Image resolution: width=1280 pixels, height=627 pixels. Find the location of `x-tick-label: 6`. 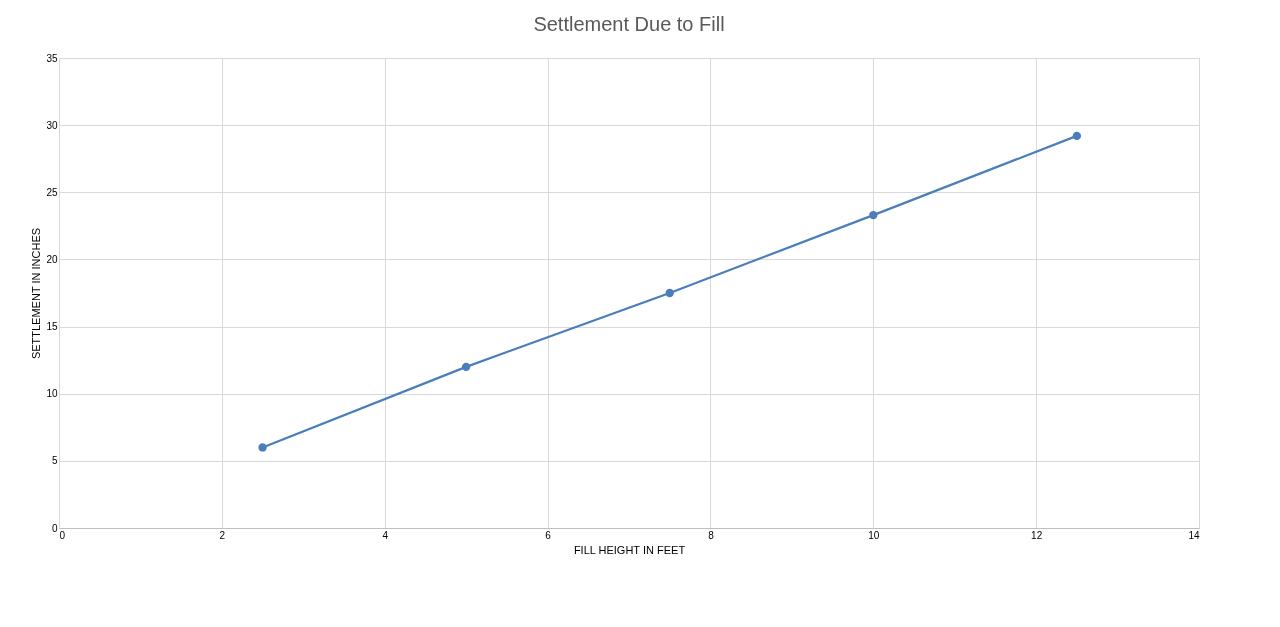

x-tick-label: 6 is located at coordinates (548, 535).